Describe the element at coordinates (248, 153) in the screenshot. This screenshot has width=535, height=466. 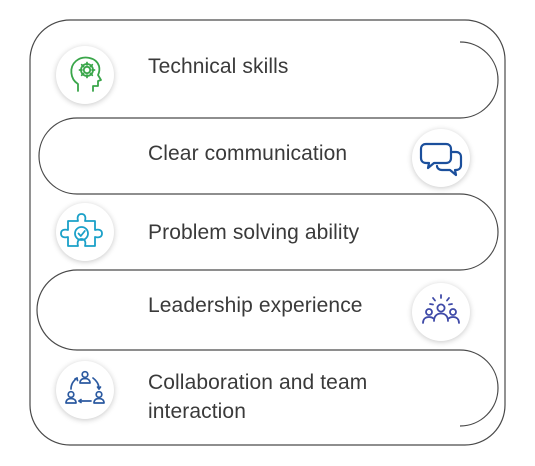
I see `label-clear-communication: Clear communication` at that location.